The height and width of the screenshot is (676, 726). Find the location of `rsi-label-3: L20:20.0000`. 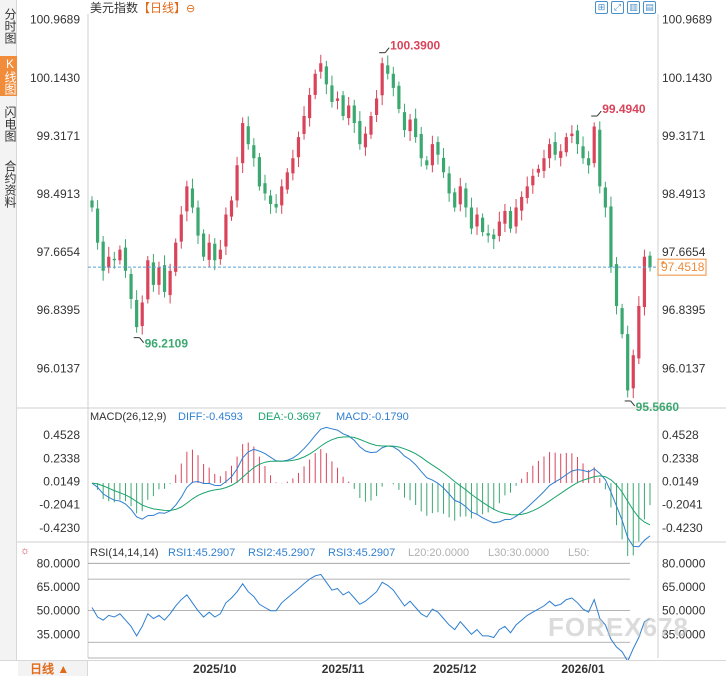

rsi-label-3: L20:20.0000 is located at coordinates (438, 553).